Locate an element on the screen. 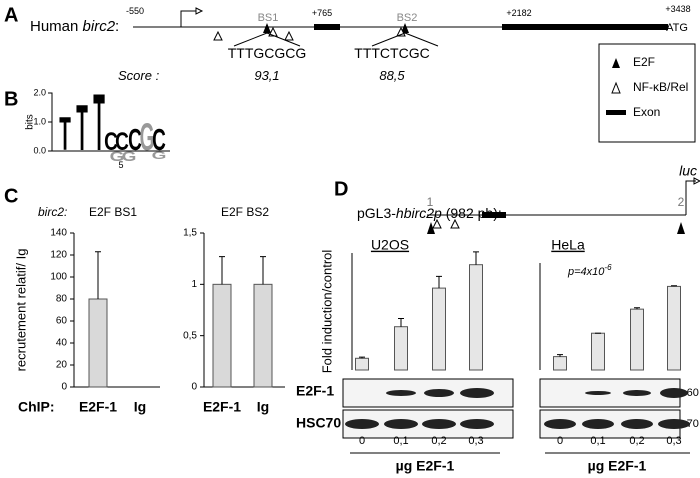 The width and height of the screenshot is (700, 478). y-label: Fold induction/control is located at coordinates (326, 312).